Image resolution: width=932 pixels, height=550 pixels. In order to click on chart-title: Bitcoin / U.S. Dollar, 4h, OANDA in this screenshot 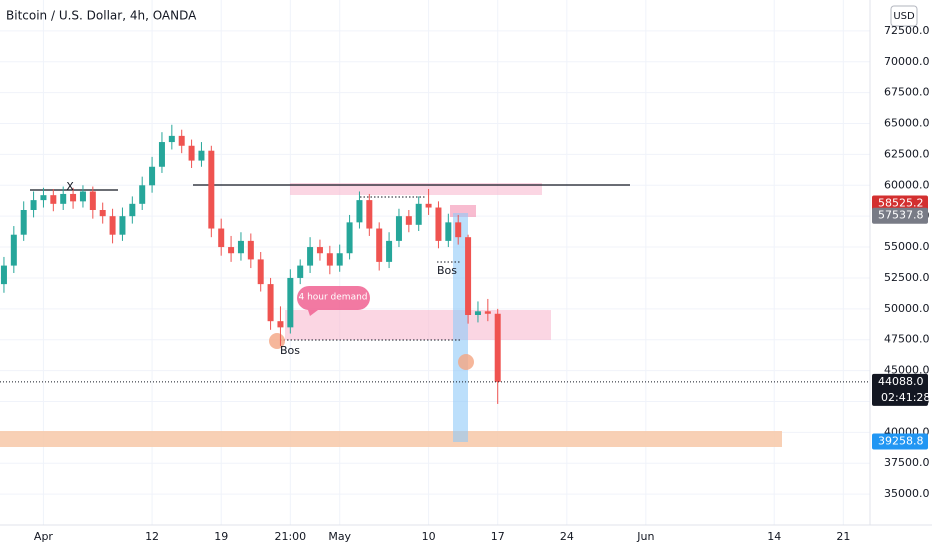, I will do `click(101, 16)`.